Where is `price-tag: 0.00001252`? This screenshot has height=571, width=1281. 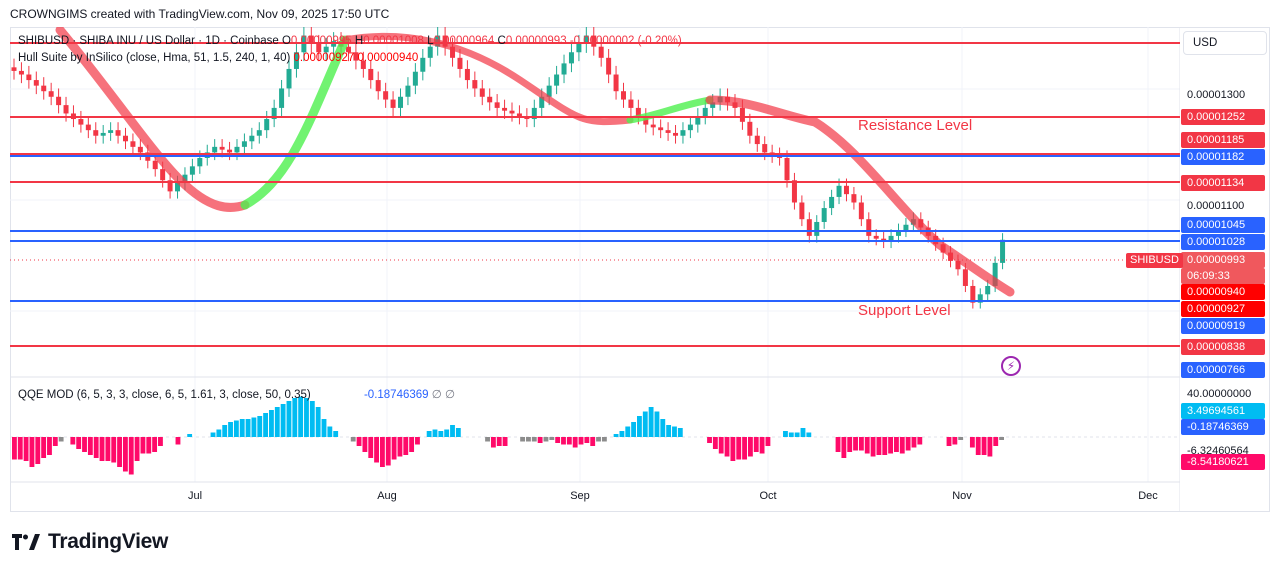 price-tag: 0.00001252 is located at coordinates (1223, 117).